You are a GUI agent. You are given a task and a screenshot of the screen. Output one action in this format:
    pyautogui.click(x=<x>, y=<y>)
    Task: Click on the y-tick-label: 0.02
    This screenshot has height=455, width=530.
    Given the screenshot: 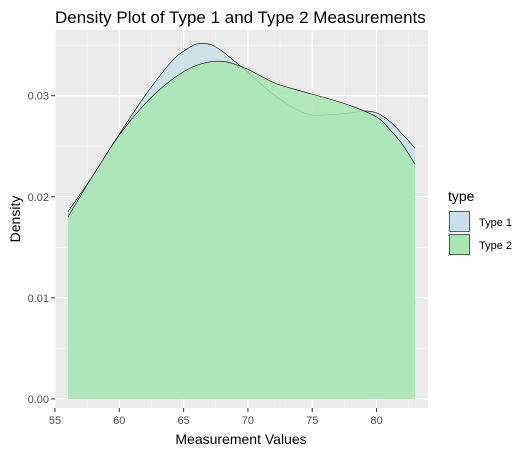 What is the action you would take?
    pyautogui.click(x=38, y=198)
    